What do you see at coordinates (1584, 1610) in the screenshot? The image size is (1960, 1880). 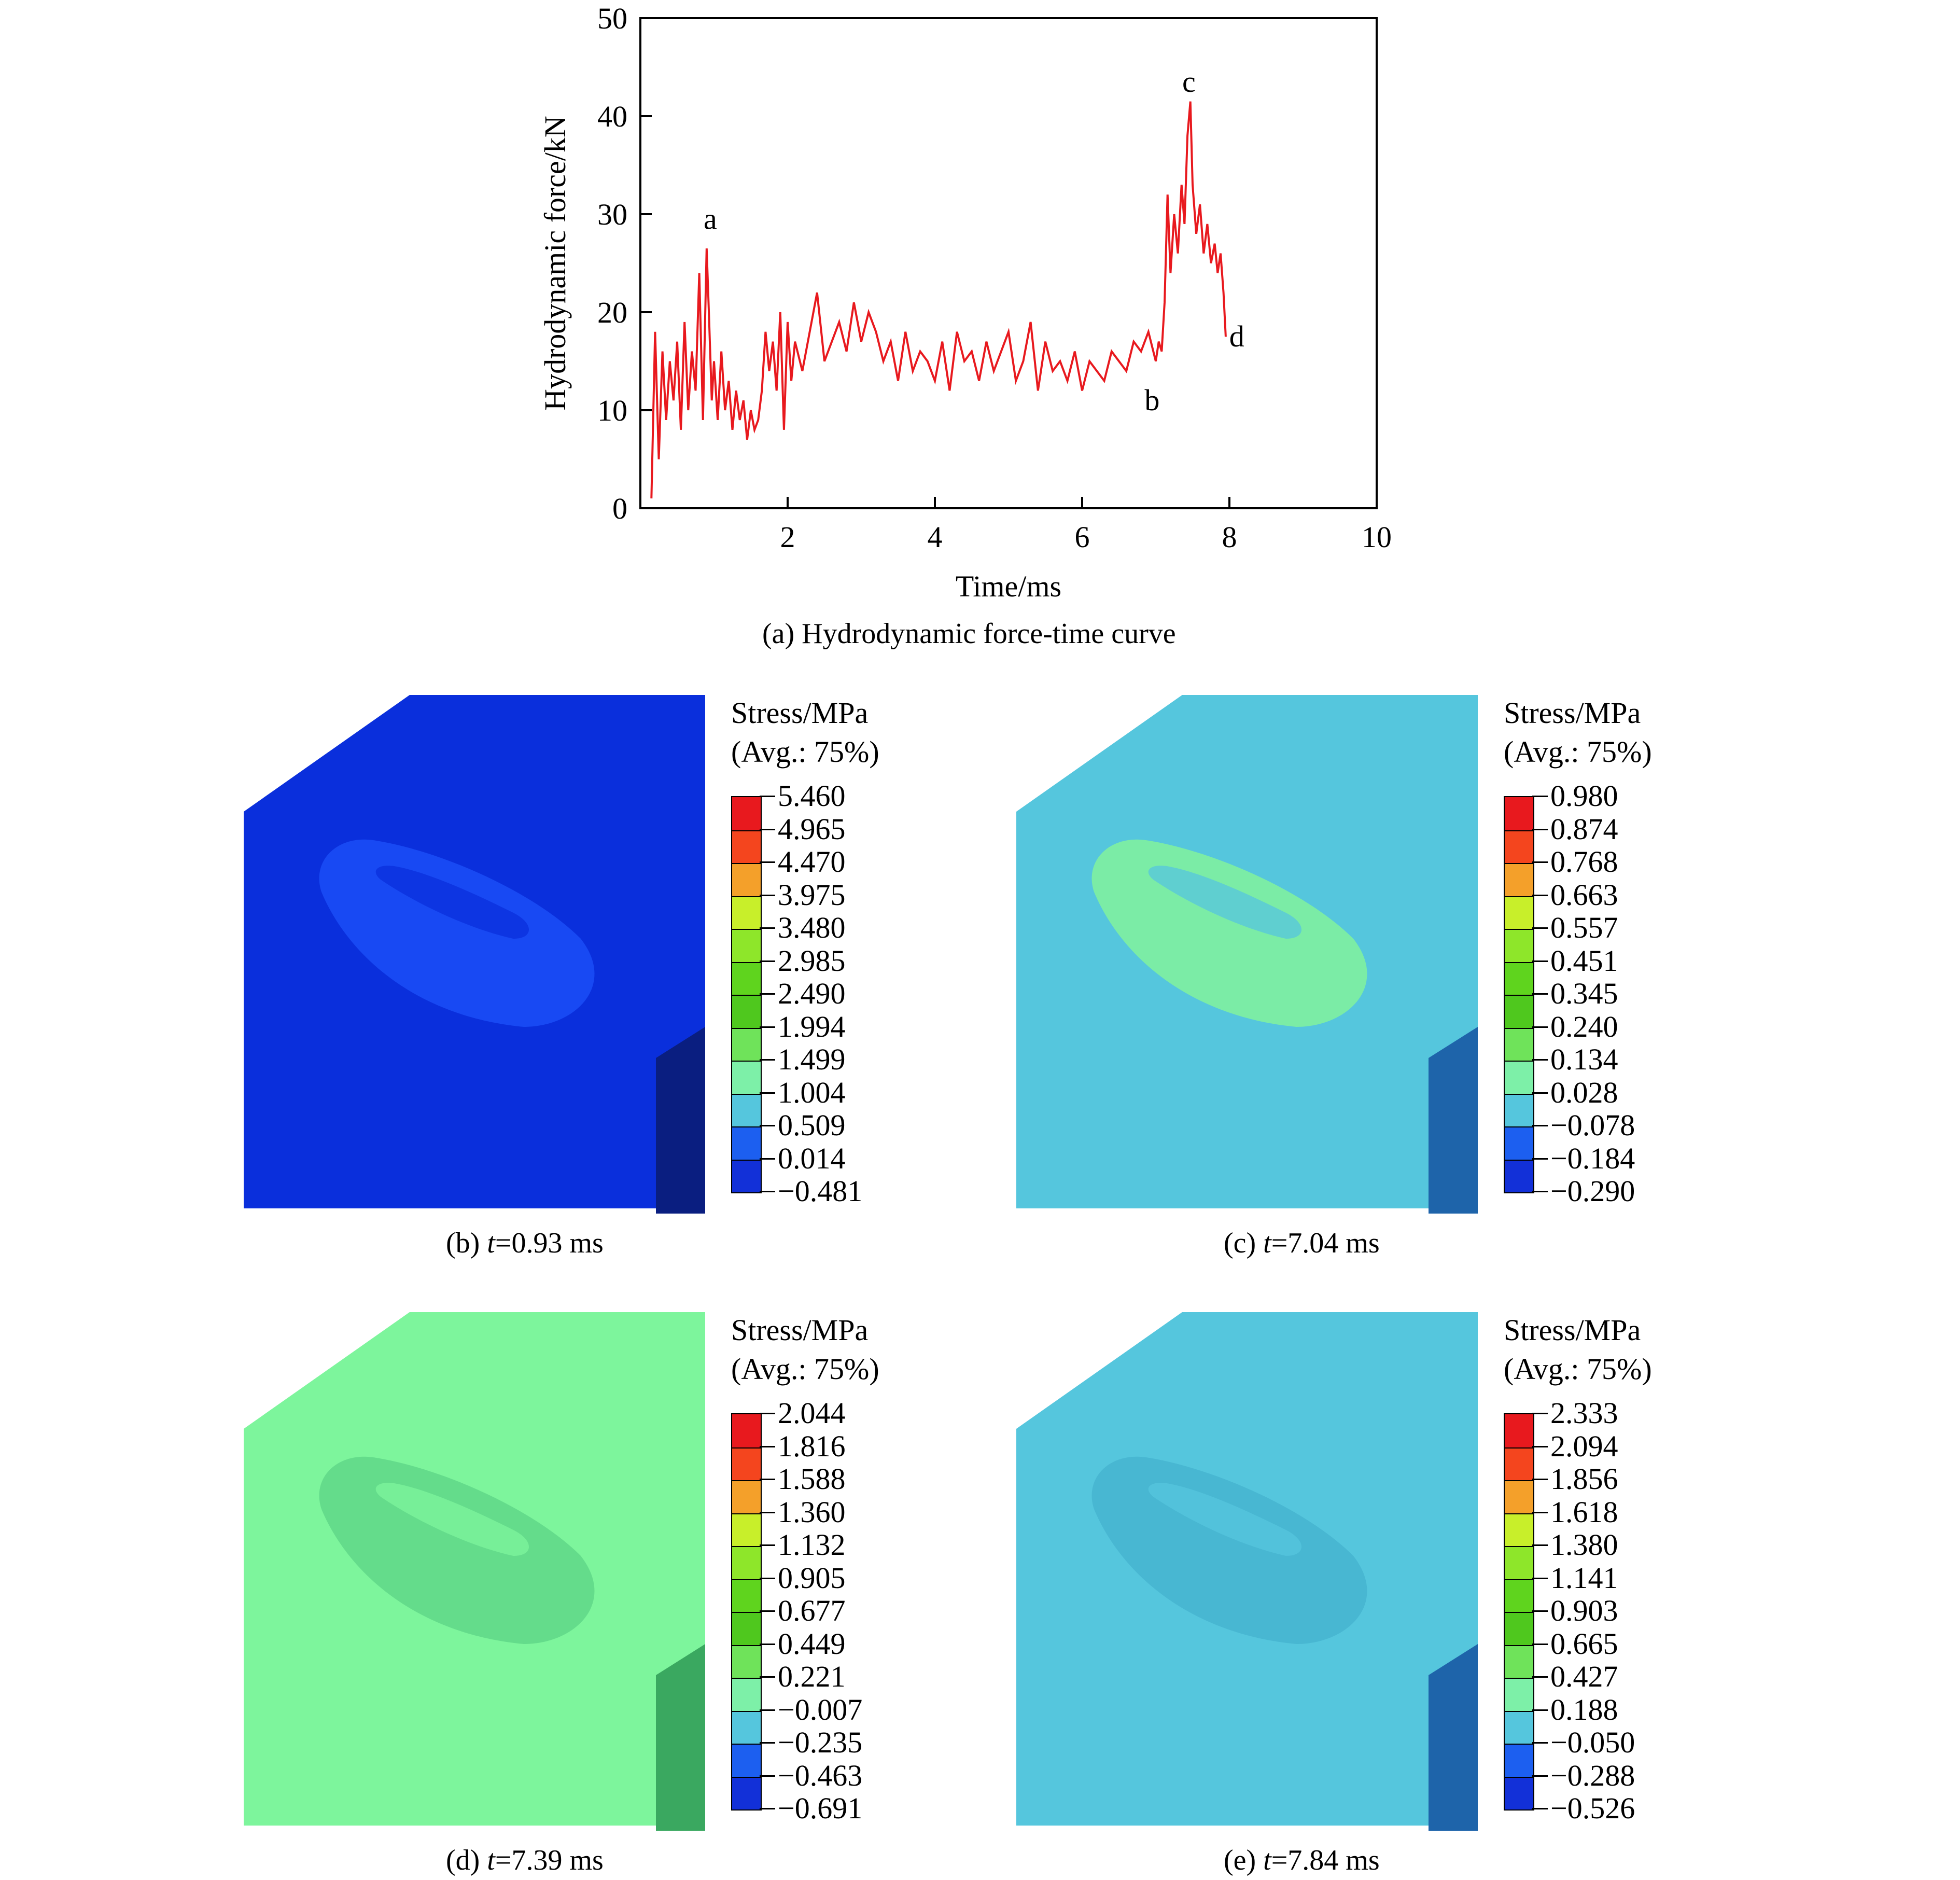 I see `legend-value: 0.903` at bounding box center [1584, 1610].